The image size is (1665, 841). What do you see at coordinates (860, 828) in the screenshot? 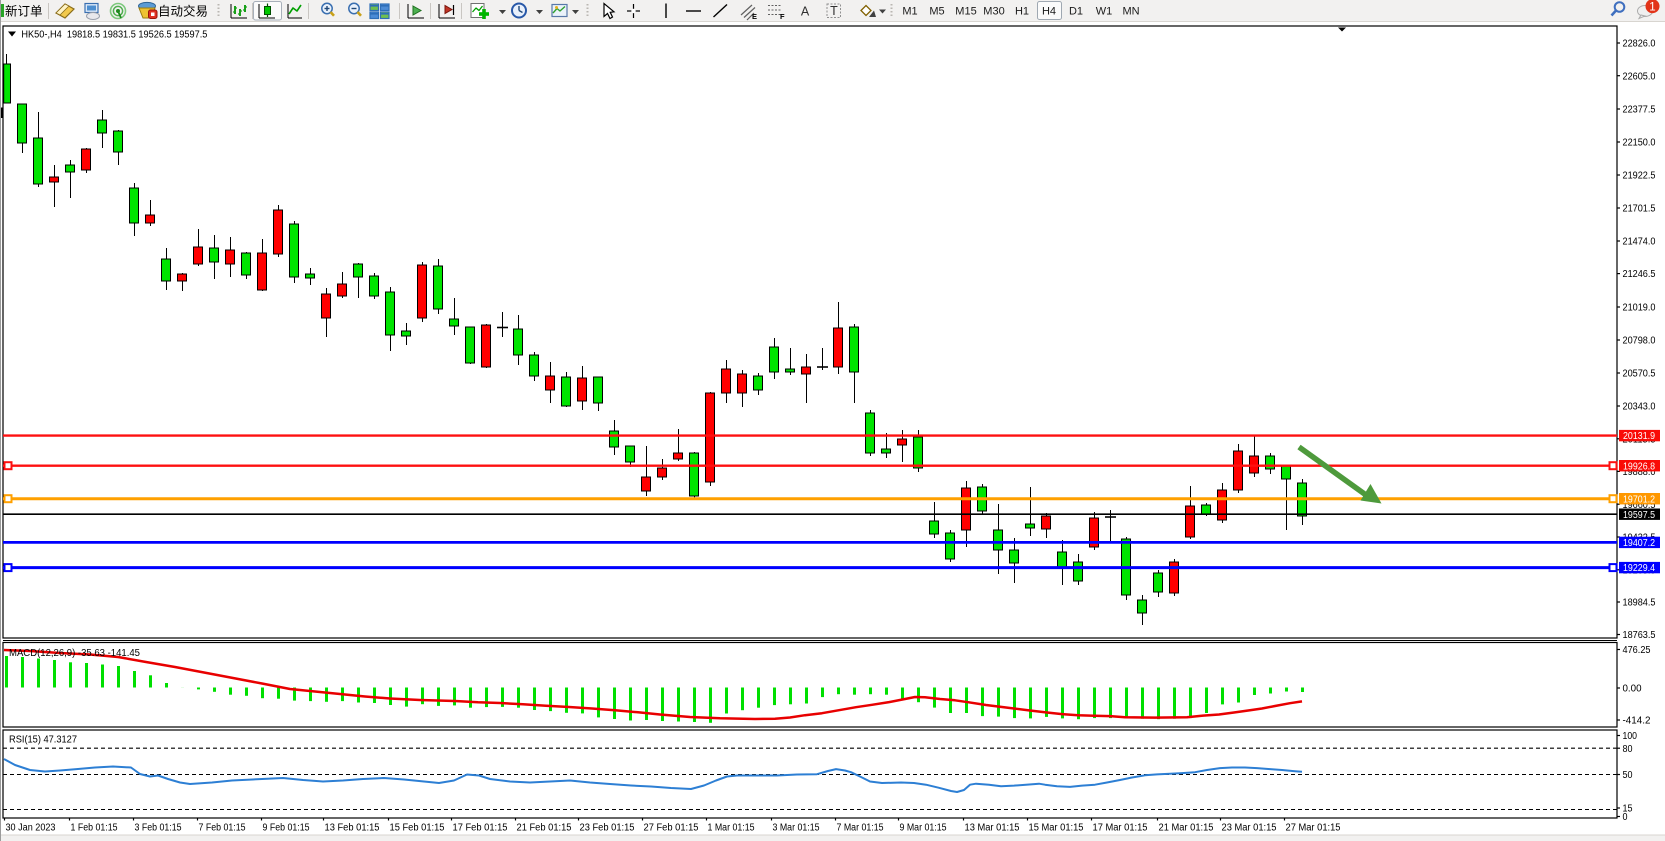
I see `svg-text: 7 Mar 01:15` at bounding box center [860, 828].